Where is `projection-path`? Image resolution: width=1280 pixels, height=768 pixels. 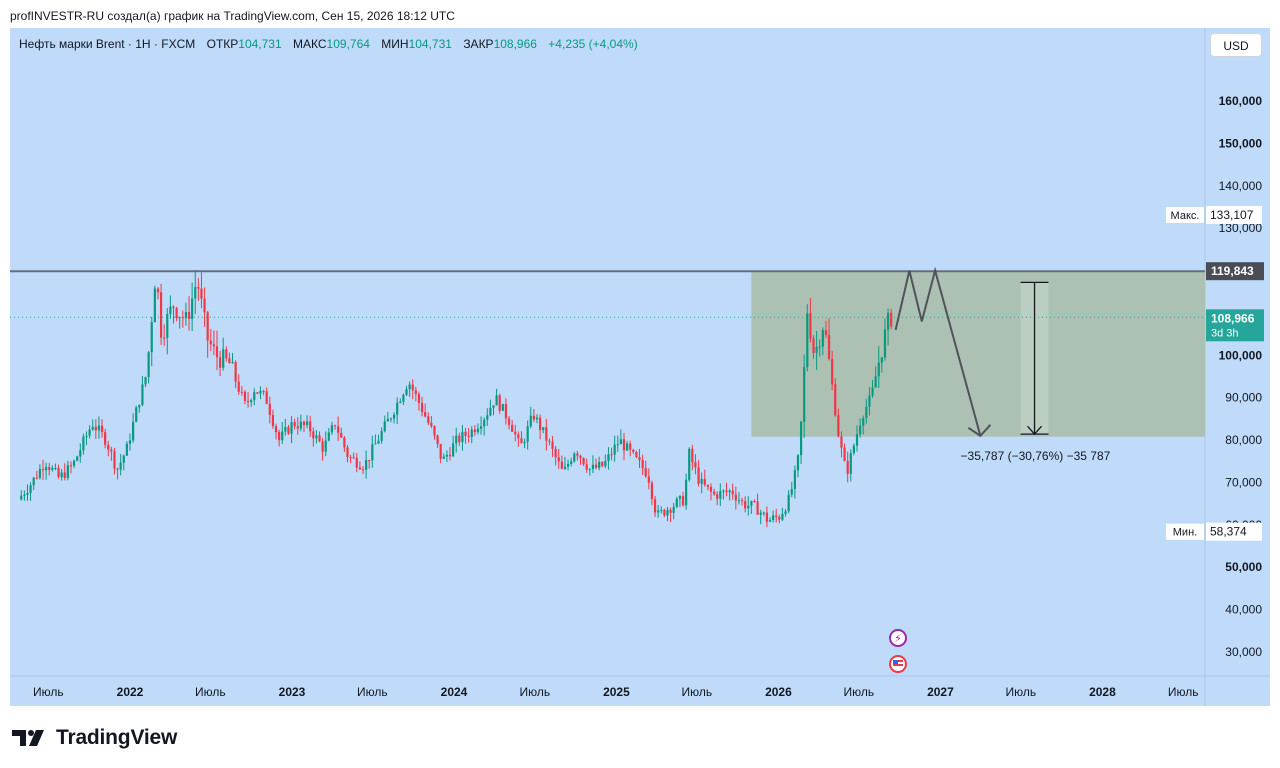 projection-path is located at coordinates (938, 351).